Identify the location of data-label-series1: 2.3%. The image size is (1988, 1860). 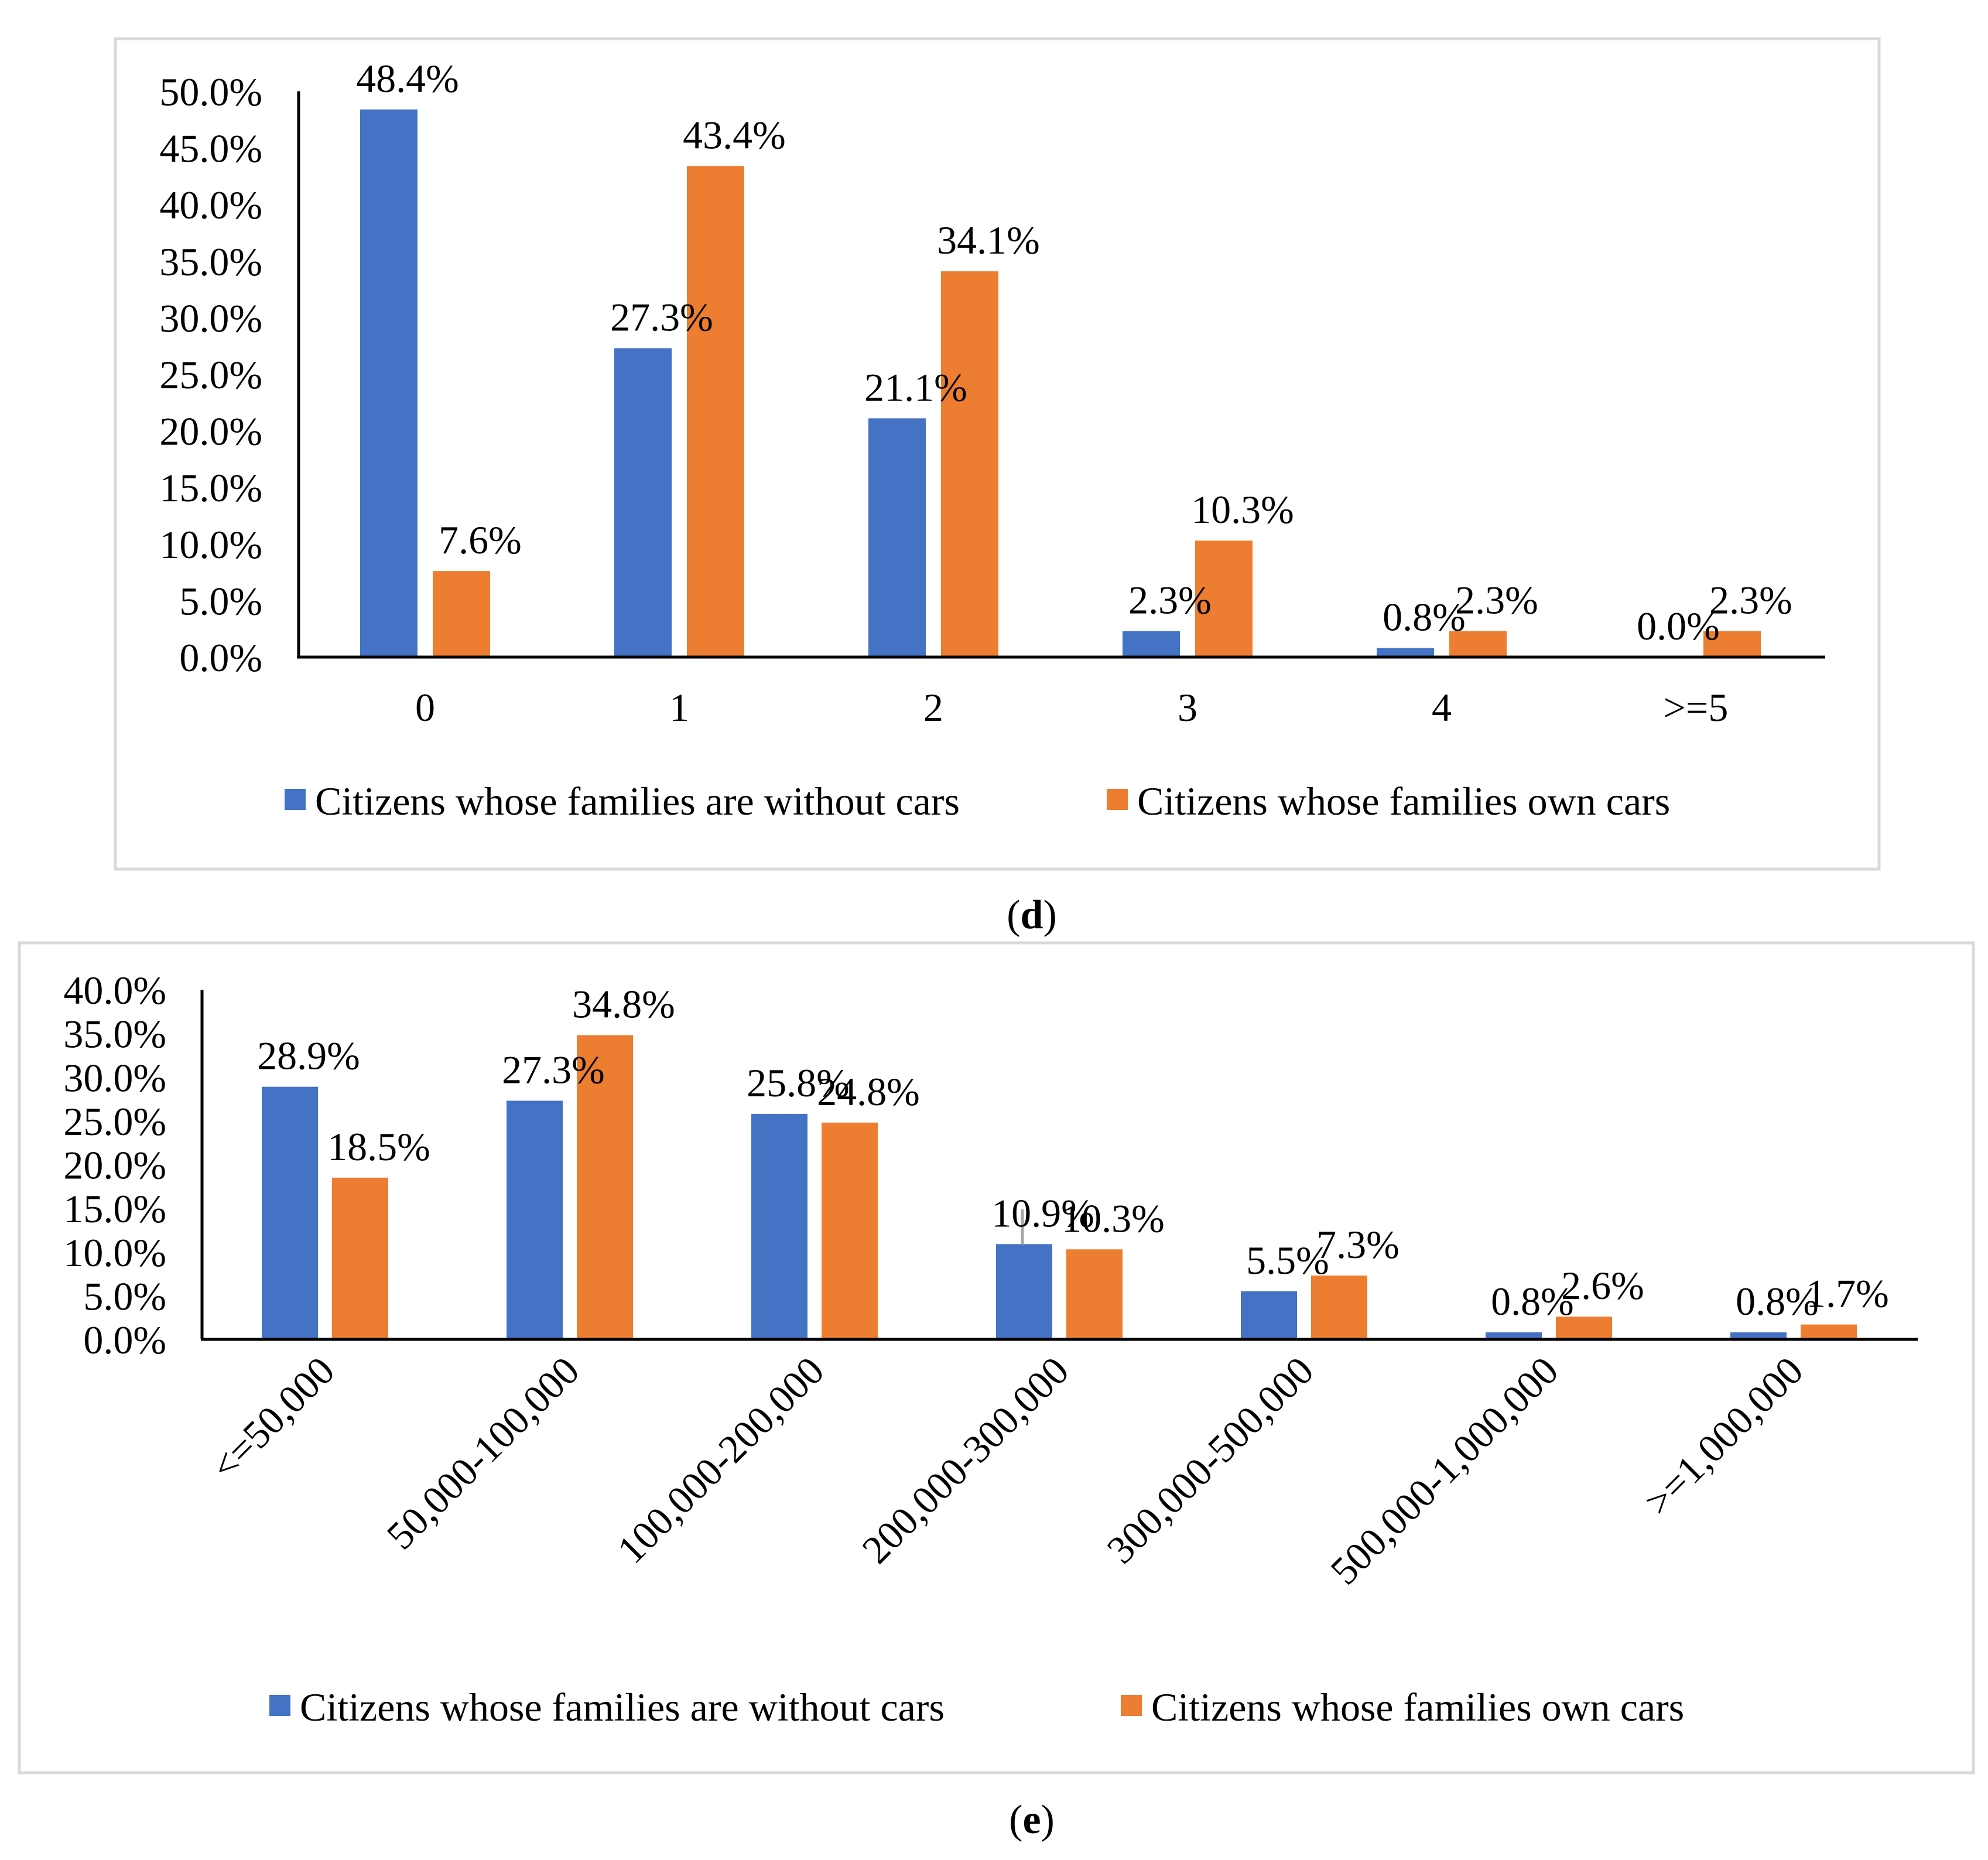
(1170, 600).